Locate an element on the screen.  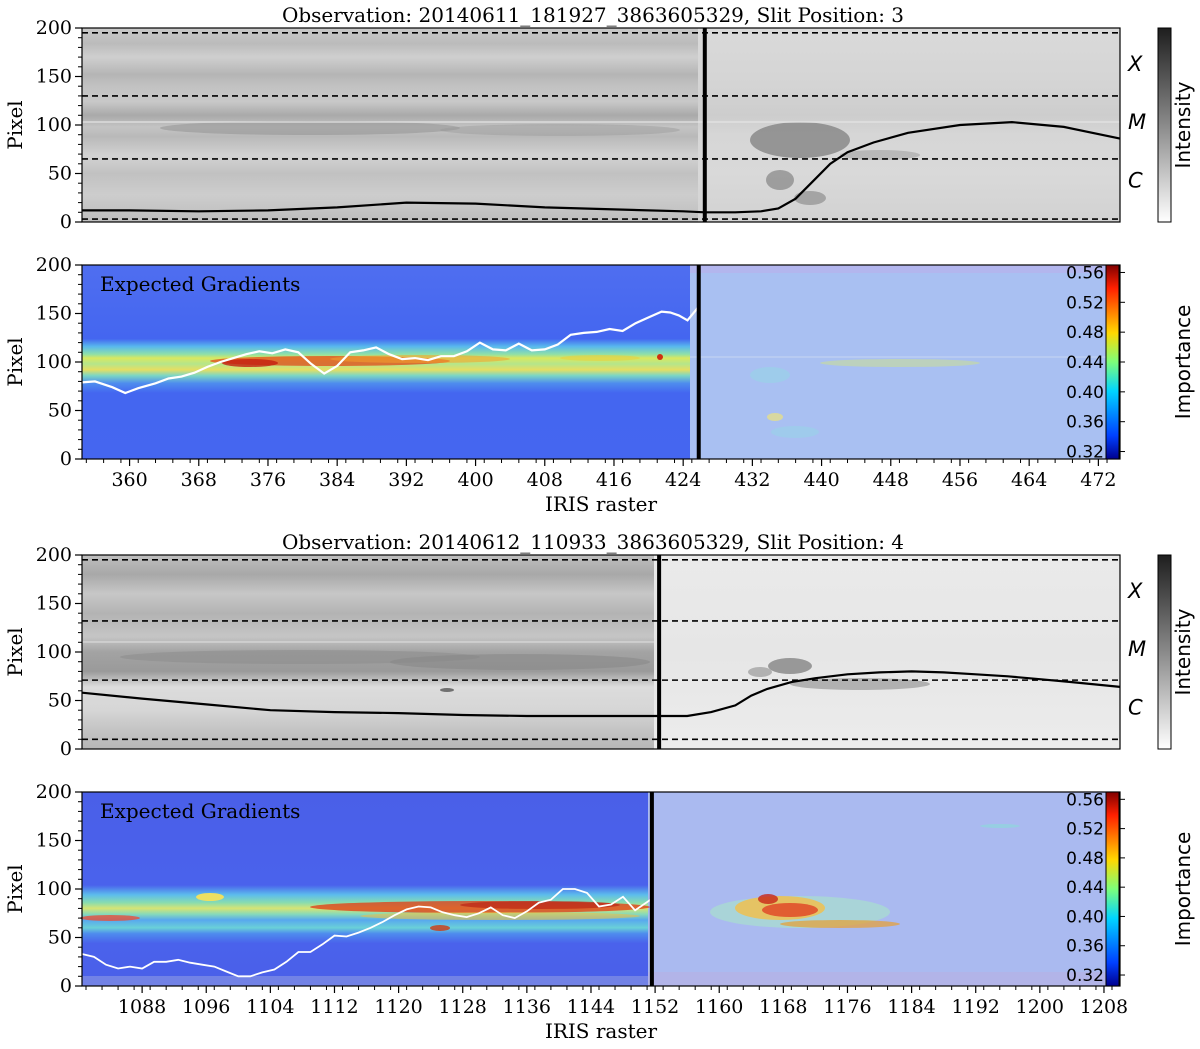
x-tick-label: 384 is located at coordinates (337, 480).